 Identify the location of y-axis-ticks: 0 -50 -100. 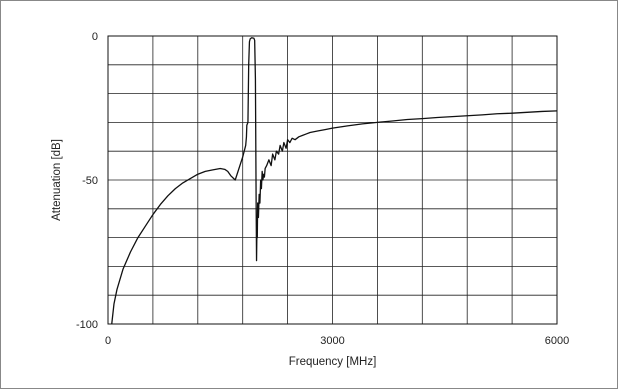
(87, 181).